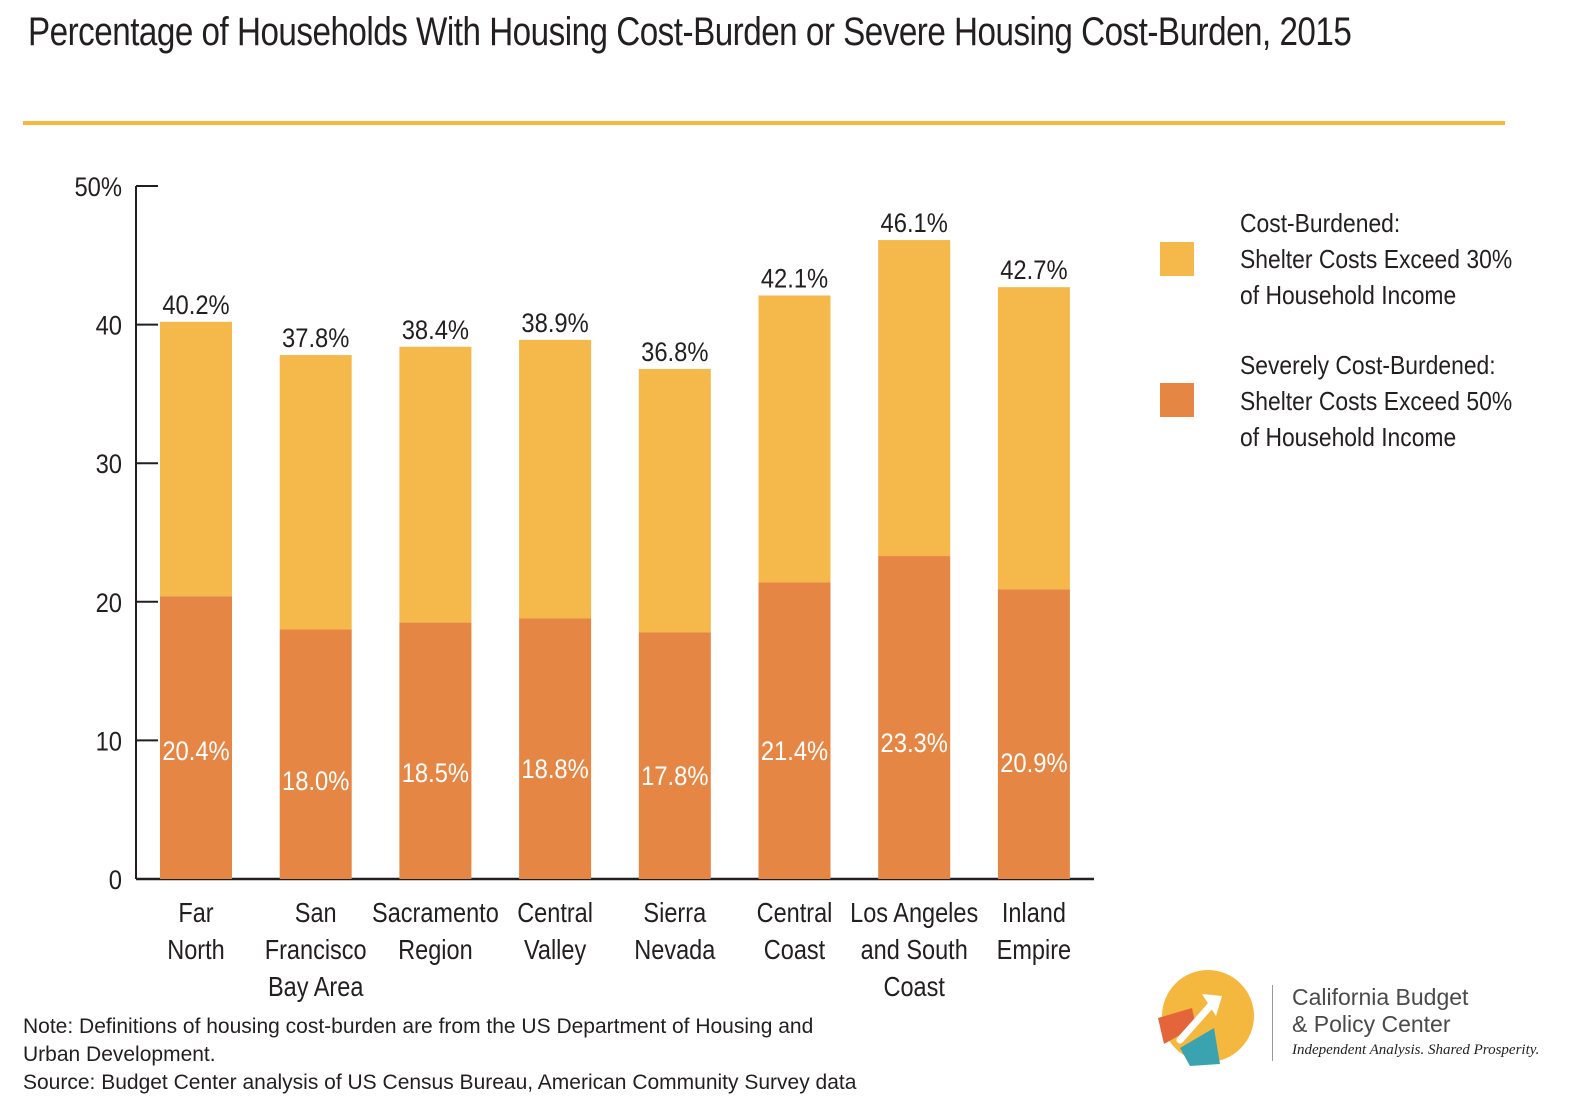  Describe the element at coordinates (1380, 997) in the screenshot. I see `logo-org-line-1: California Budget` at that location.